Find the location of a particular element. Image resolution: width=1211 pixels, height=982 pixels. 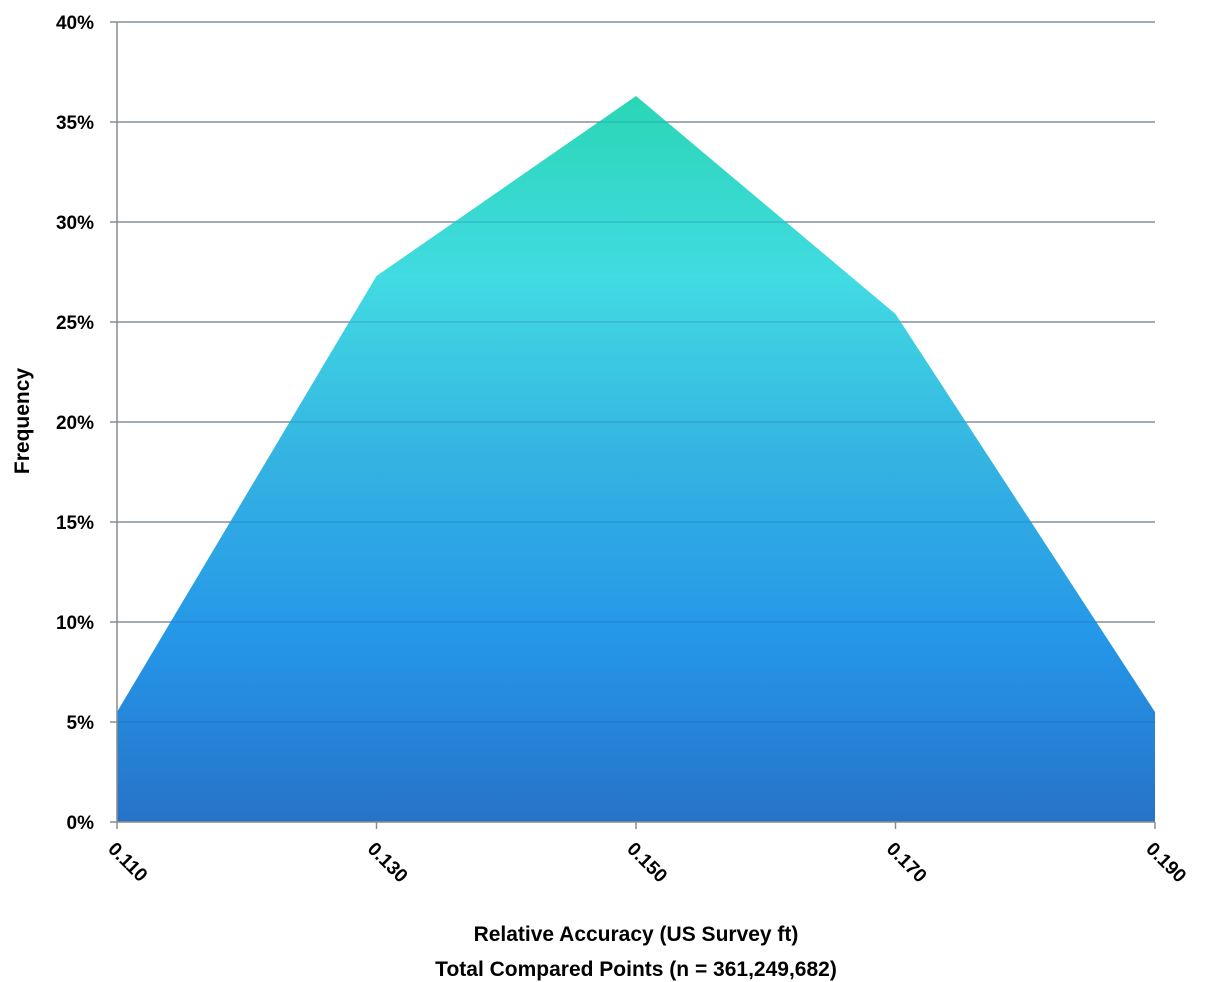

y-tick-label: 40% is located at coordinates (75, 23).